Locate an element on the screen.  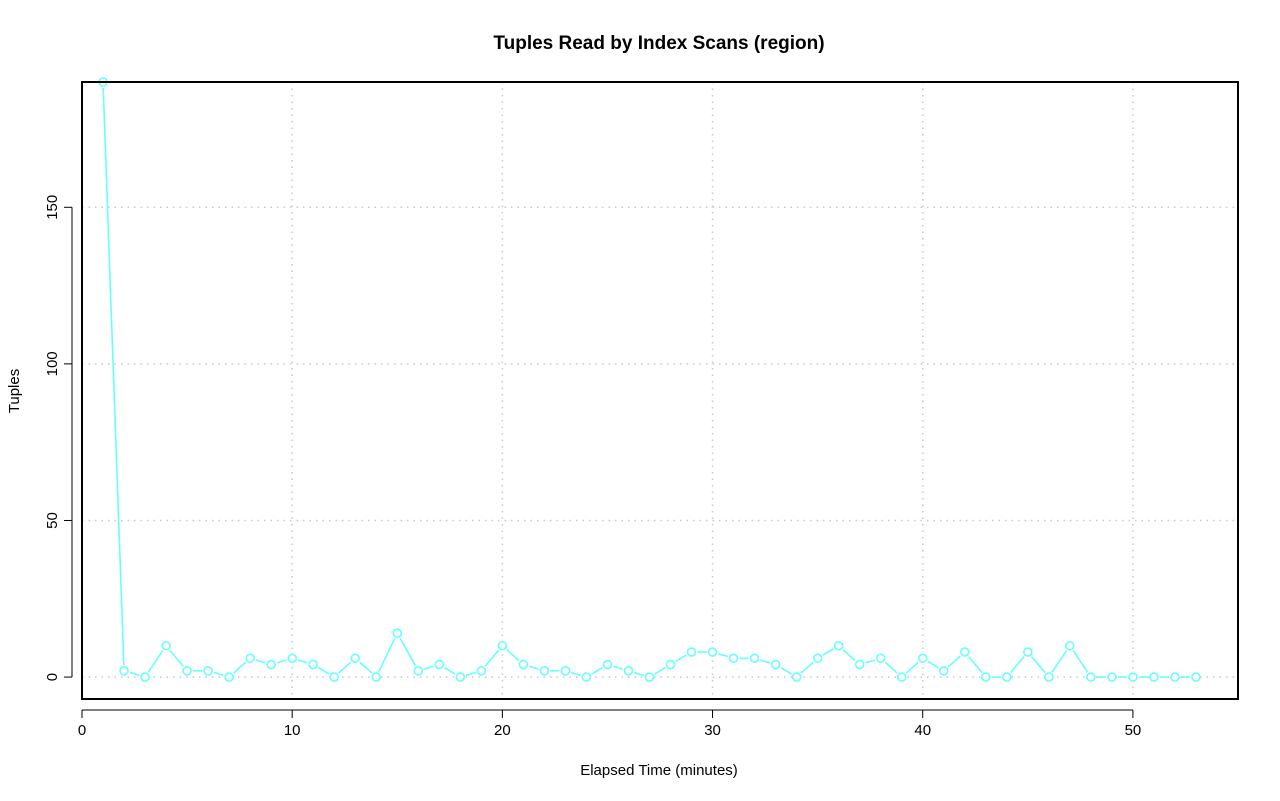
y-axis: 0 50 100 150 is located at coordinates (58, 438).